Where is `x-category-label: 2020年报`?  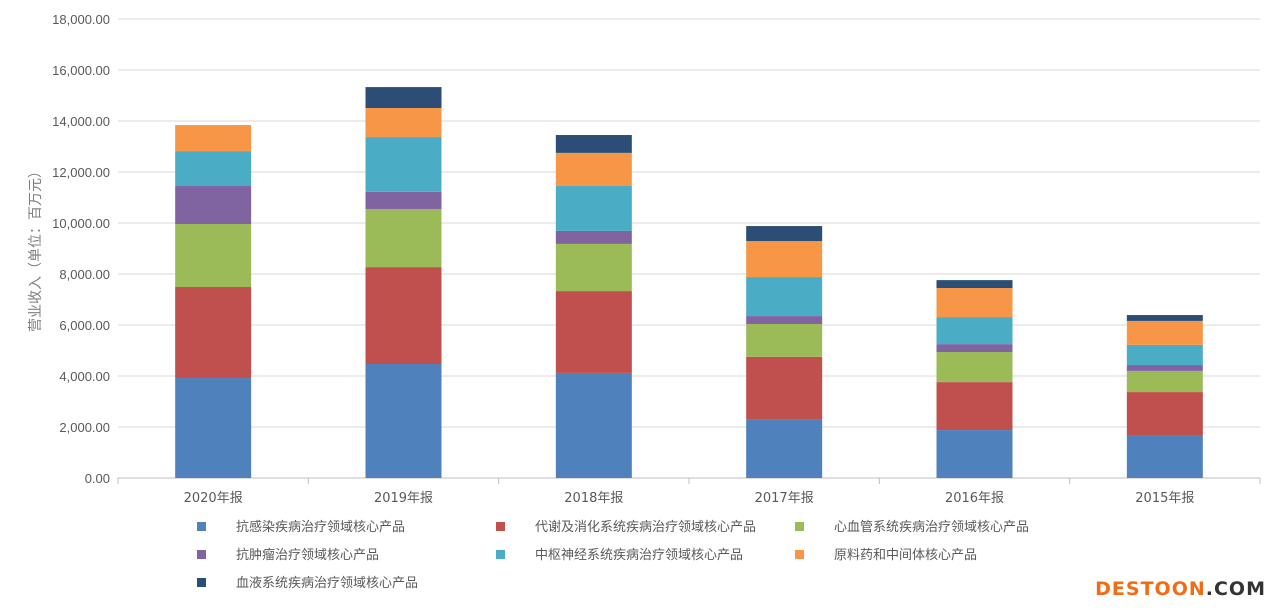
x-category-label: 2020年报 is located at coordinates (213, 498).